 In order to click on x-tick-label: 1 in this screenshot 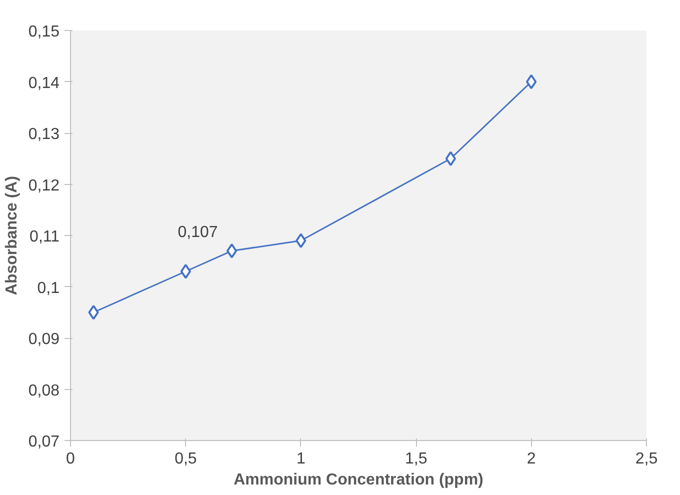, I will do `click(301, 459)`.